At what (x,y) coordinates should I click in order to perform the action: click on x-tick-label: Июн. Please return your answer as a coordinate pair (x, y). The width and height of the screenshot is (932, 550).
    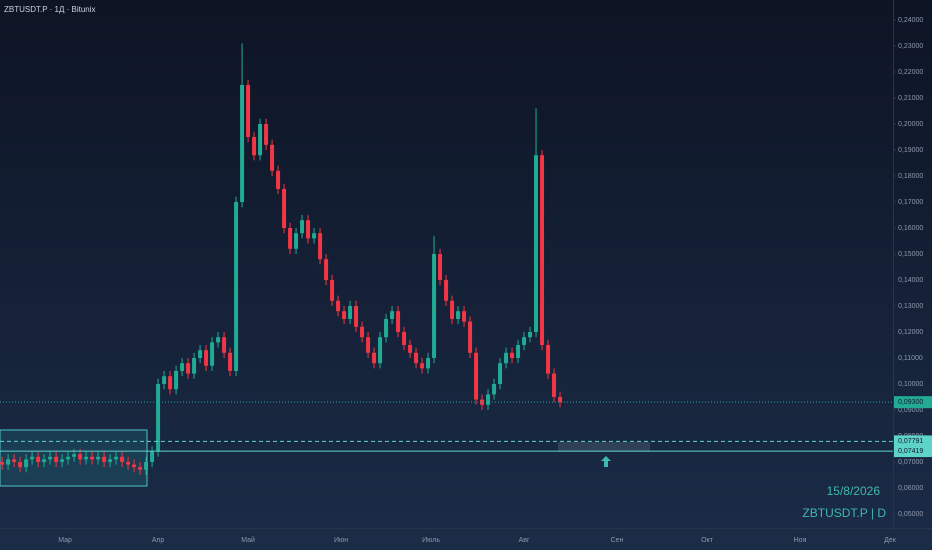
    Looking at the image, I should click on (341, 540).